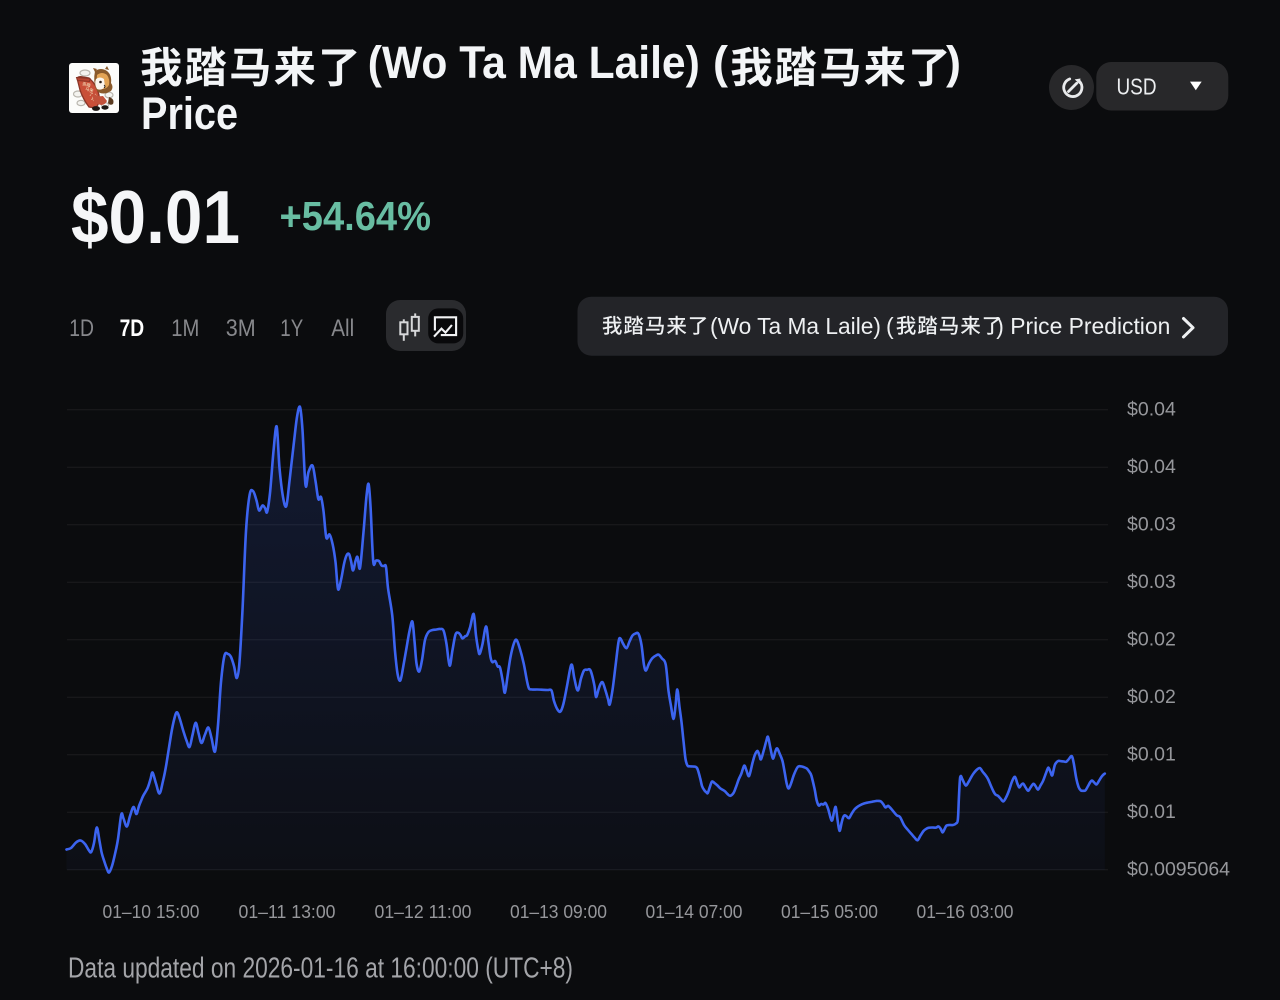 This screenshot has height=1000, width=1280. What do you see at coordinates (1083, 326) in the screenshot?
I see `svg-text: ) Price Prediction` at bounding box center [1083, 326].